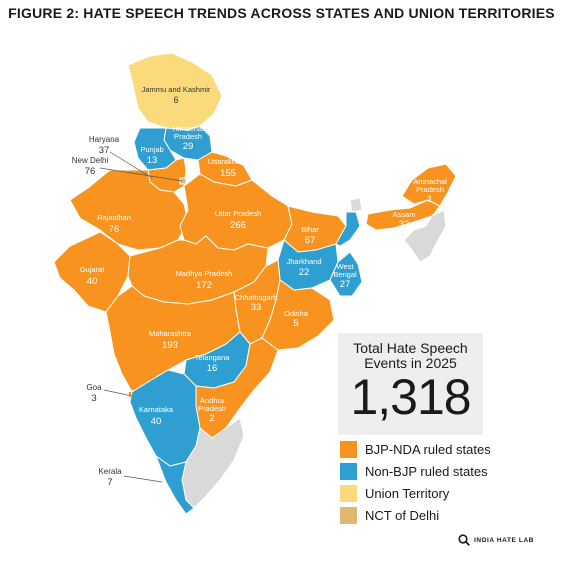  Describe the element at coordinates (410, 363) in the screenshot. I see `total-label-line-2: Events in 2025` at that location.